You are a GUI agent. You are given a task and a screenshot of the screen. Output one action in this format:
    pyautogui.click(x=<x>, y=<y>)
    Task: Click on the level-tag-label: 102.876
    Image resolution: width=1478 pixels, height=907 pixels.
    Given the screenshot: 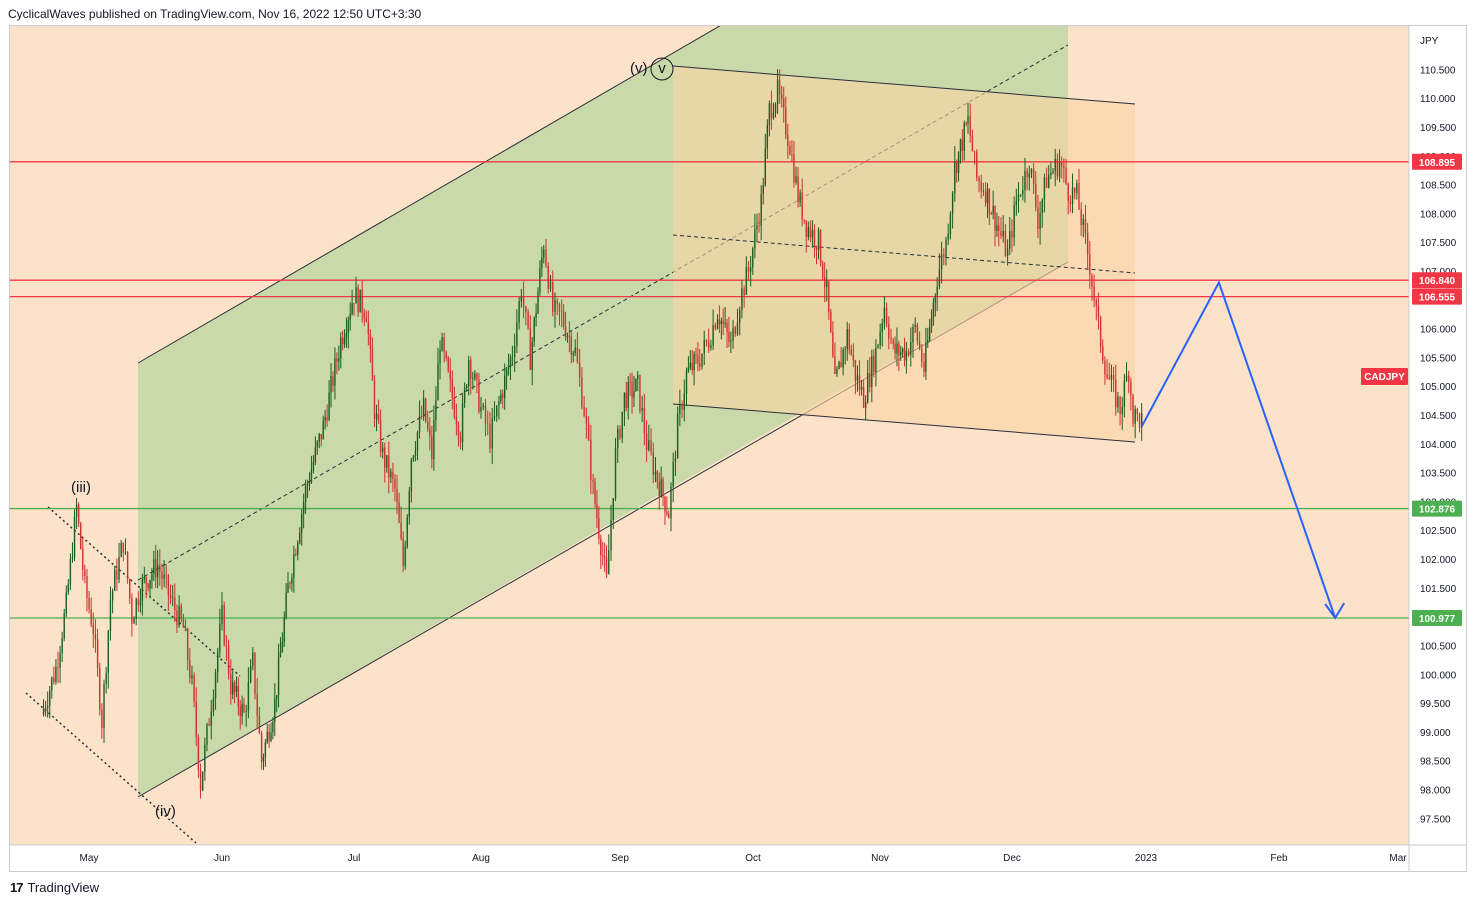 What is the action you would take?
    pyautogui.click(x=1437, y=510)
    